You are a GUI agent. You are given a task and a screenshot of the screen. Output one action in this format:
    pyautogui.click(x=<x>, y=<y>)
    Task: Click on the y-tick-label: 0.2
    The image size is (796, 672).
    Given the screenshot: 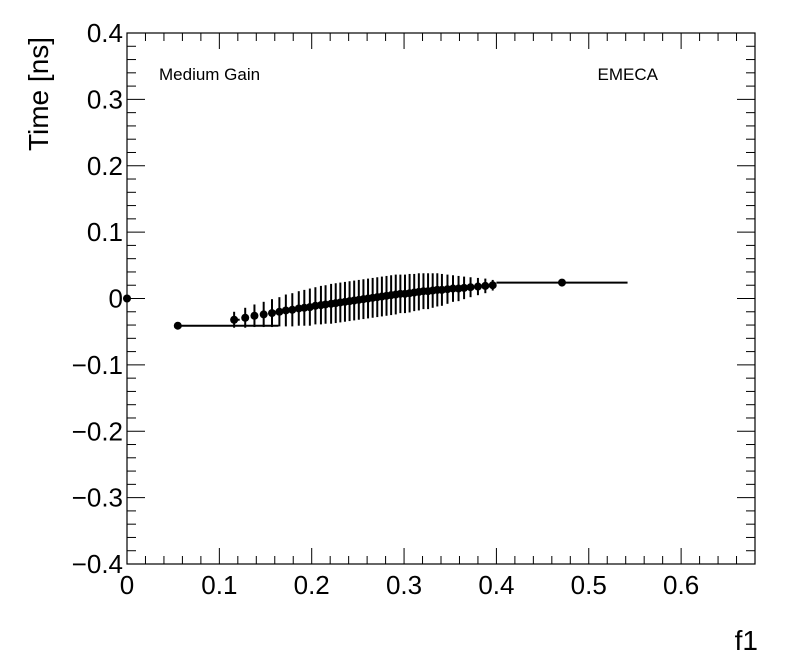 What is the action you would take?
    pyautogui.click(x=105, y=166)
    